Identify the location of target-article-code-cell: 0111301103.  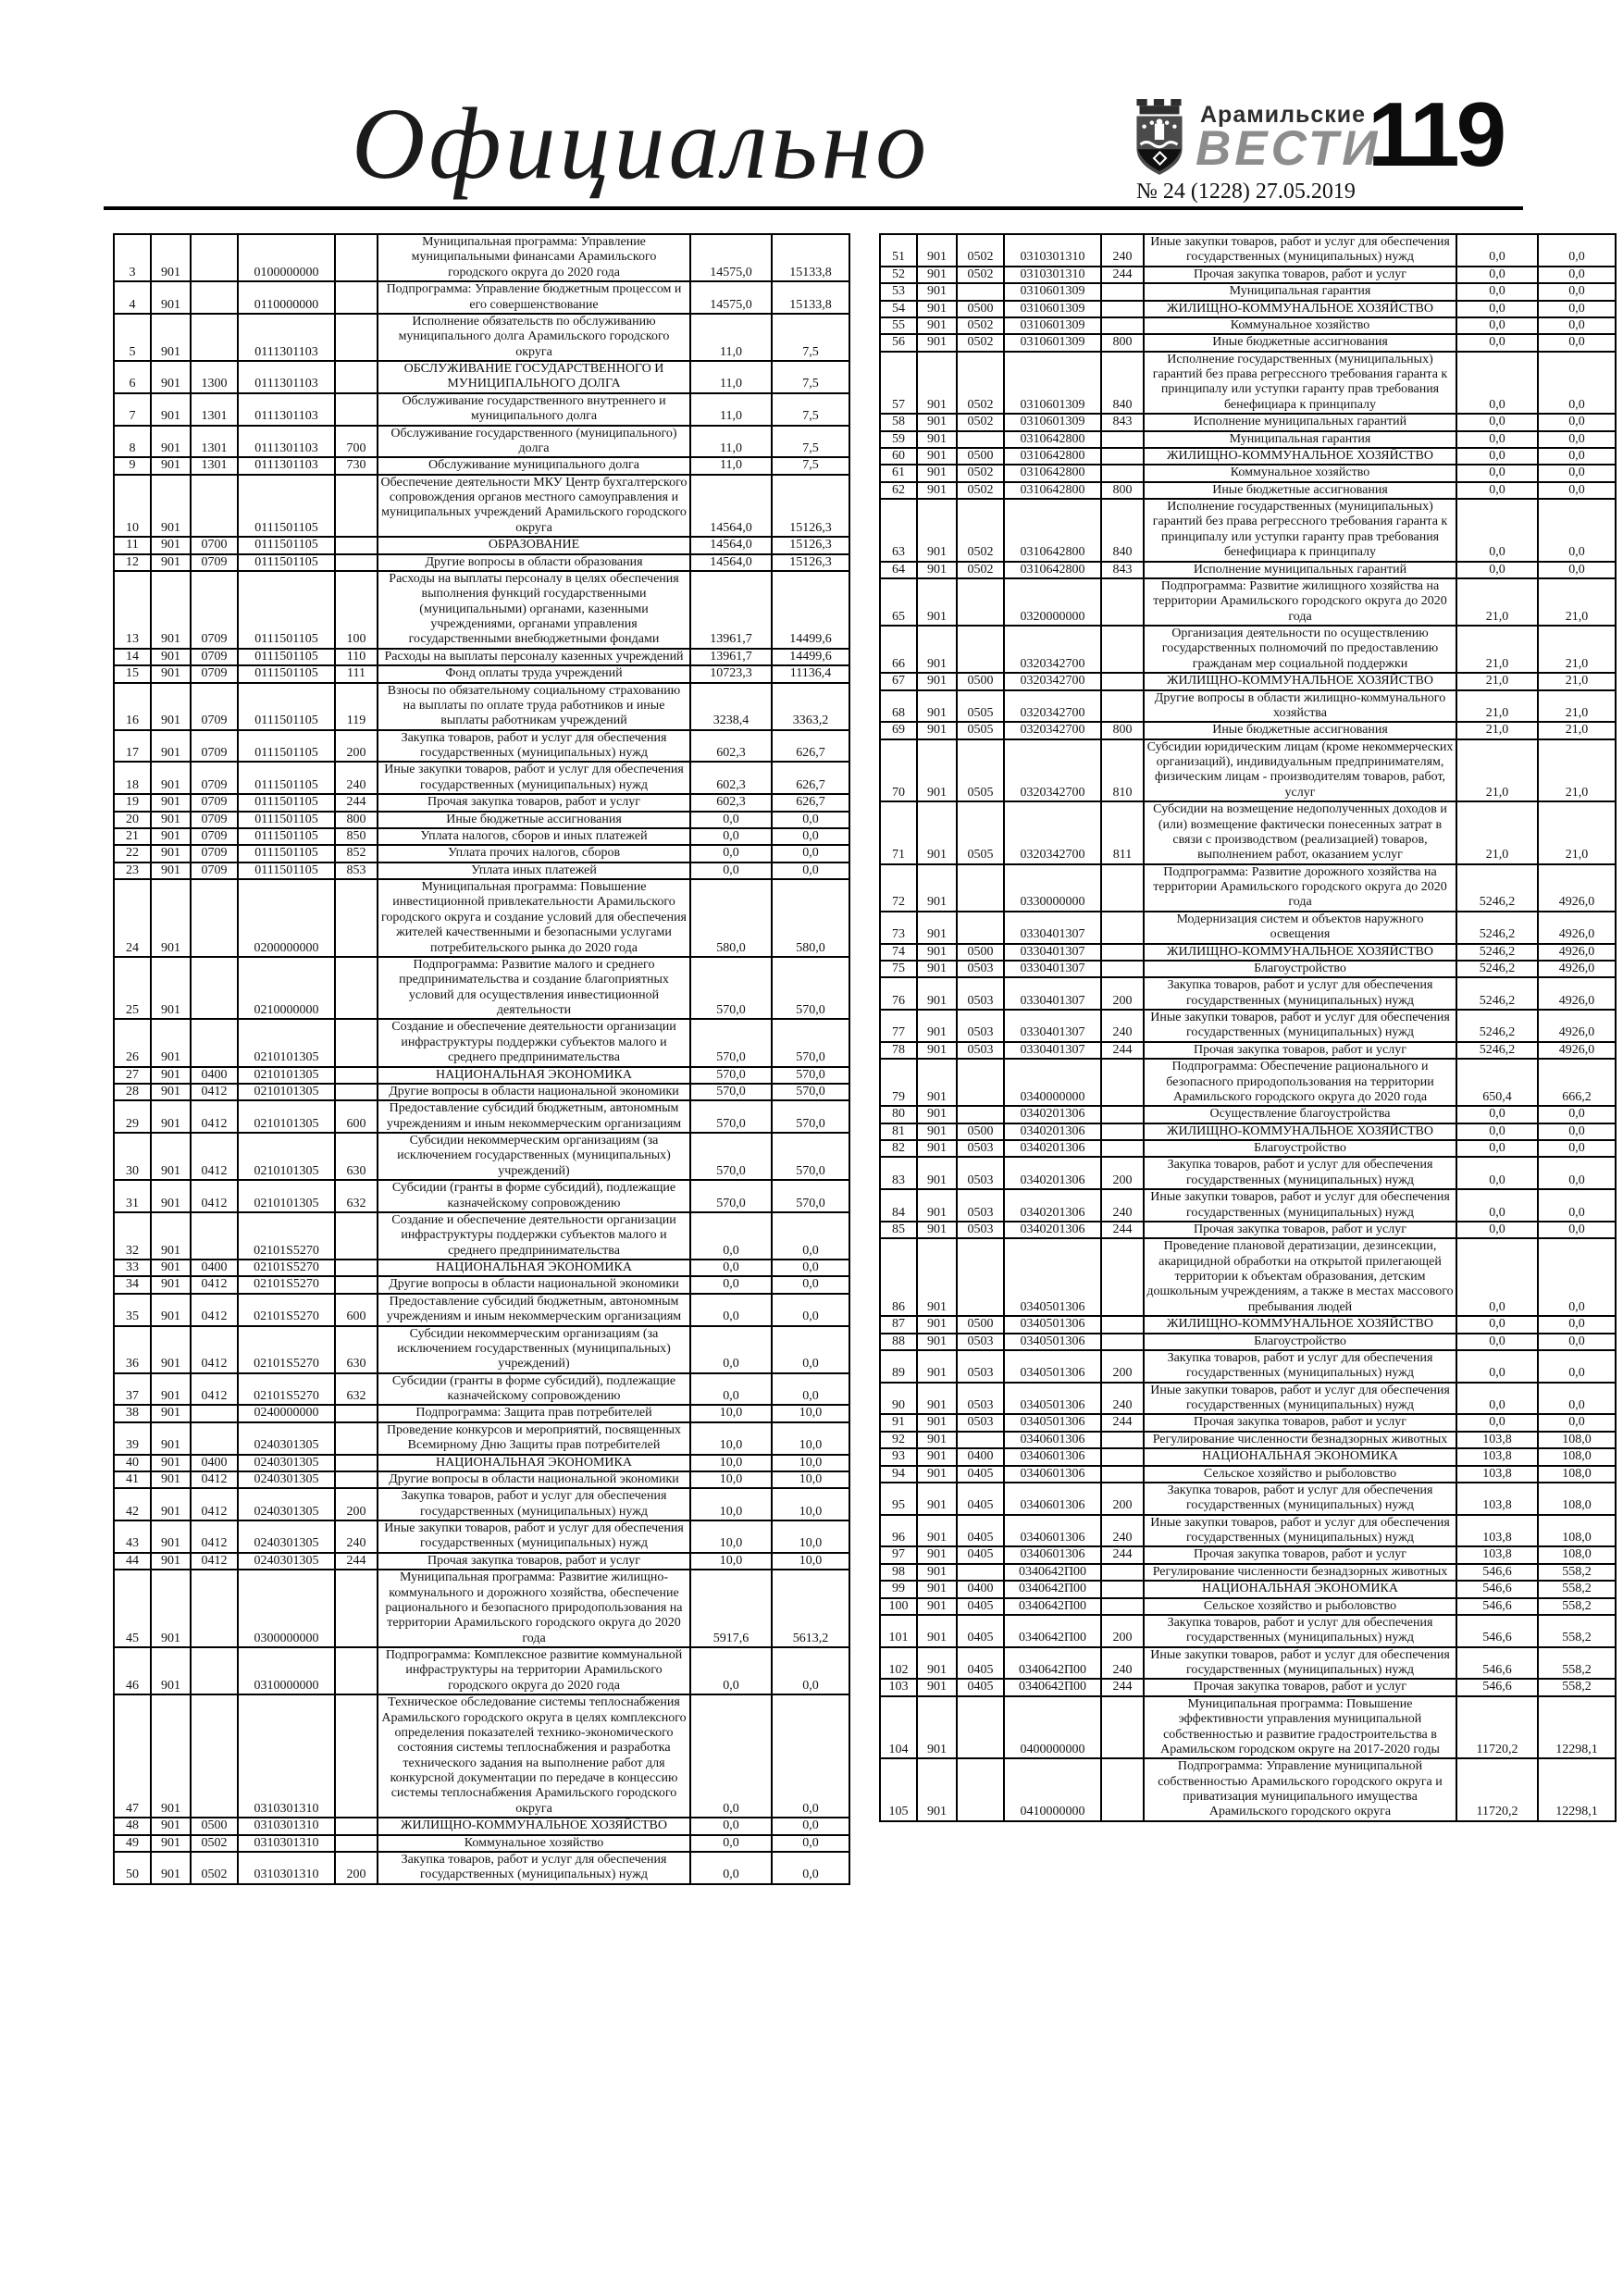
(286, 466).